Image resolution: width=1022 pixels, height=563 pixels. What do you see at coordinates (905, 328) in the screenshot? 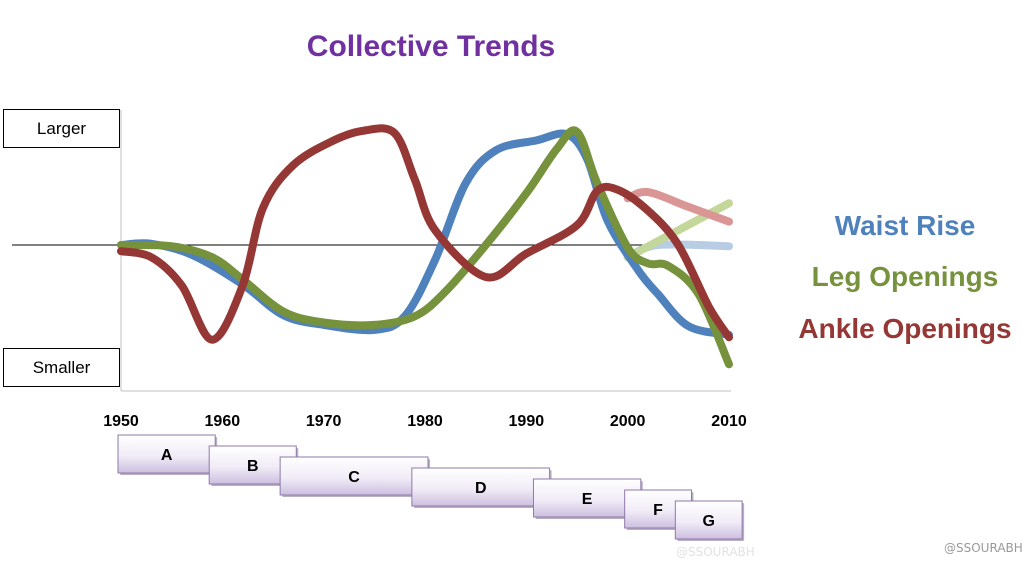
I see `legend-ankle-openings: Ankle Openings` at bounding box center [905, 328].